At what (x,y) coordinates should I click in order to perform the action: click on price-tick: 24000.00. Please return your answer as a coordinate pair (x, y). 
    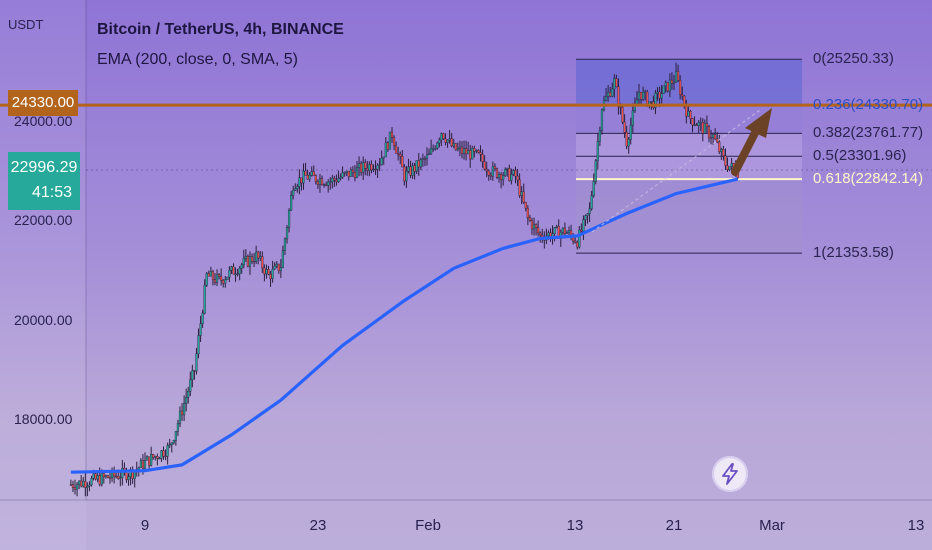
    Looking at the image, I should click on (43, 121).